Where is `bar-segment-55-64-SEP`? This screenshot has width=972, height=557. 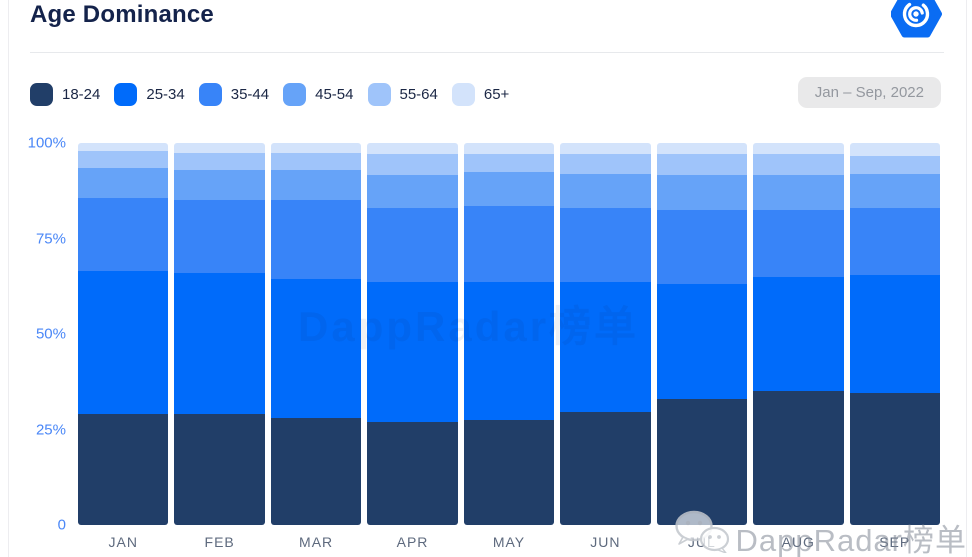 bar-segment-55-64-SEP is located at coordinates (894, 165).